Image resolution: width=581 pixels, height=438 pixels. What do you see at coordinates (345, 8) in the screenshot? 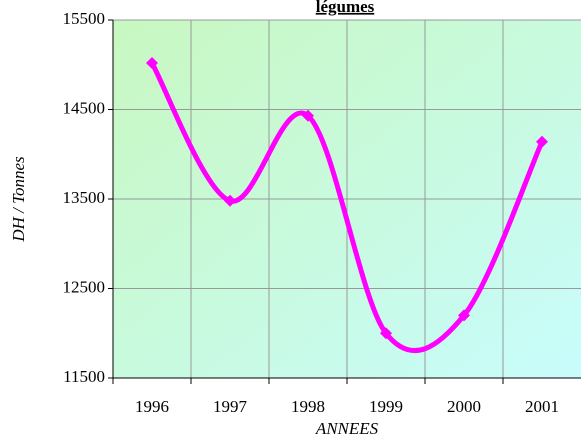
I see `chart-title: légumes` at bounding box center [345, 8].